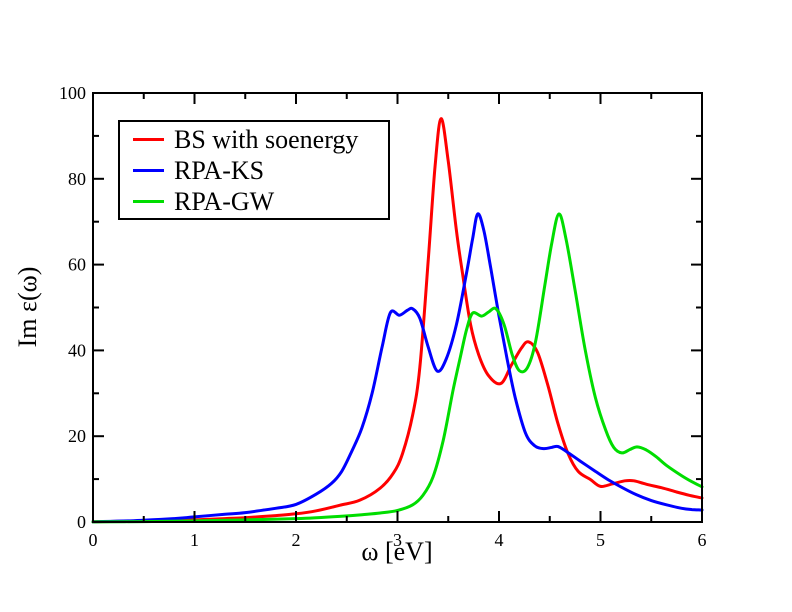 Image resolution: width=792 pixels, height=612 pixels. What do you see at coordinates (93, 540) in the screenshot?
I see `x-tick-label: 0` at bounding box center [93, 540].